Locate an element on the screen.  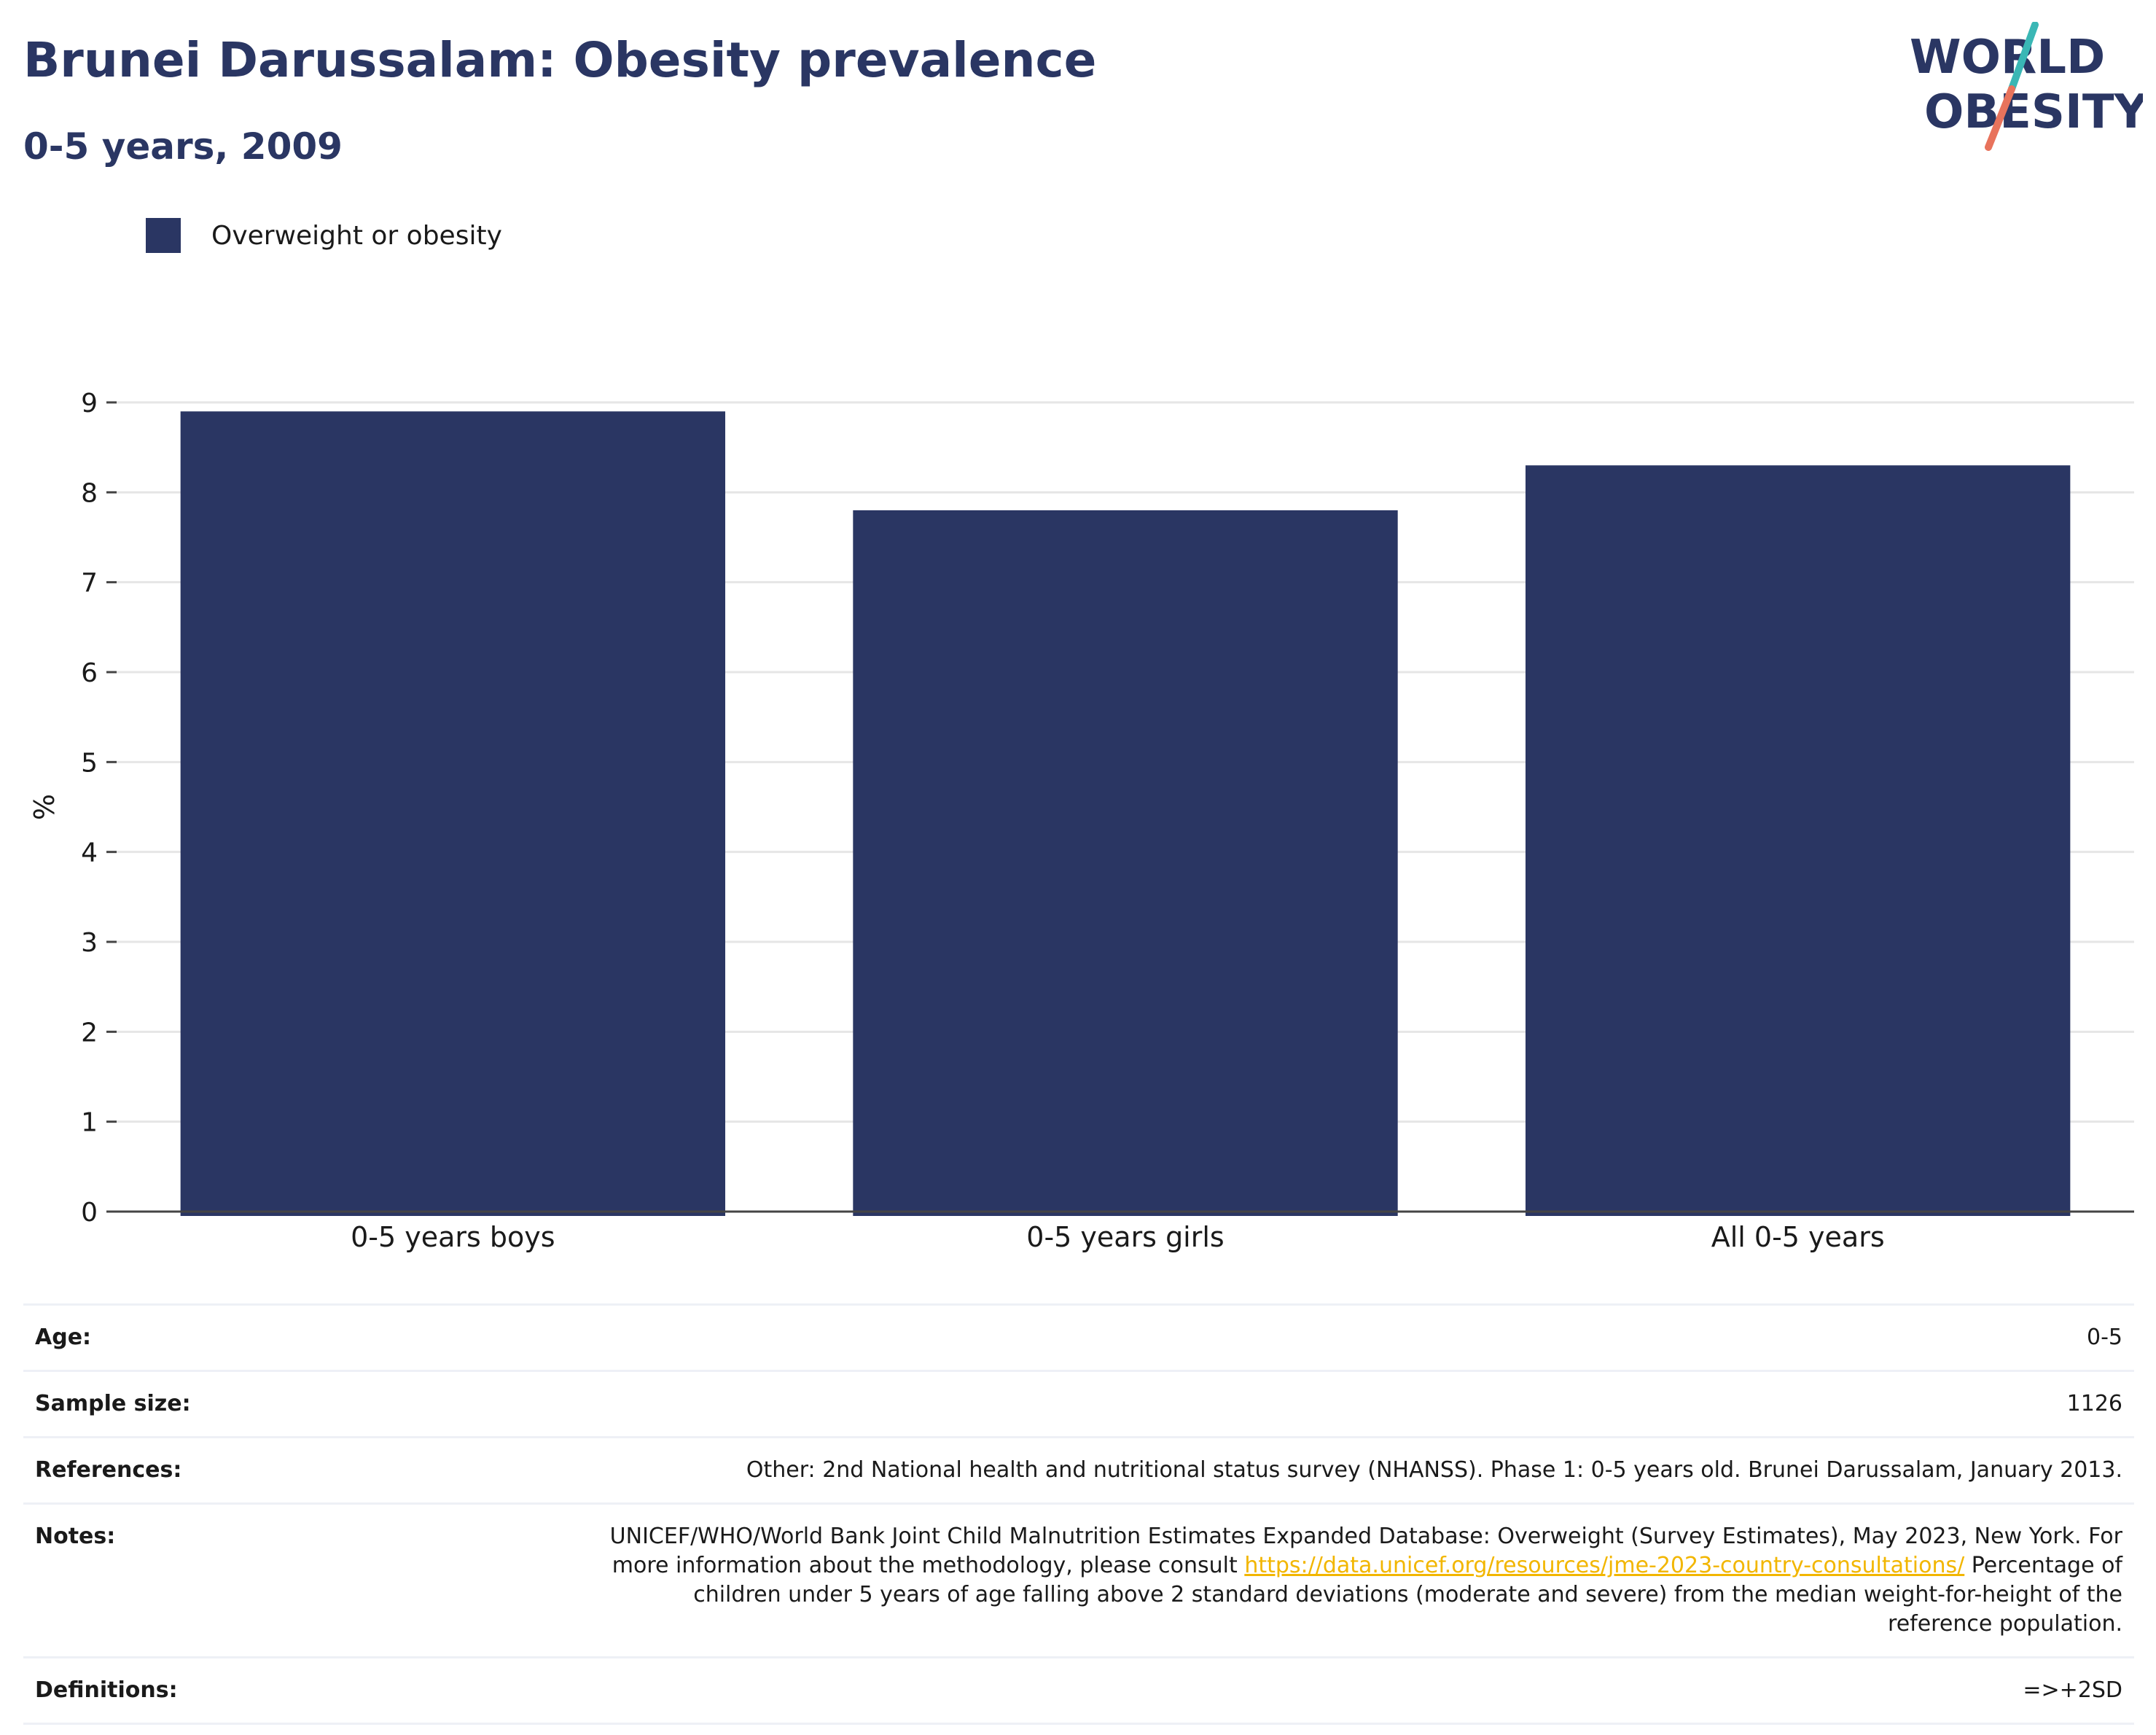
page-title: Brunei Darussalam: Obesity prevalence is located at coordinates (560, 60).